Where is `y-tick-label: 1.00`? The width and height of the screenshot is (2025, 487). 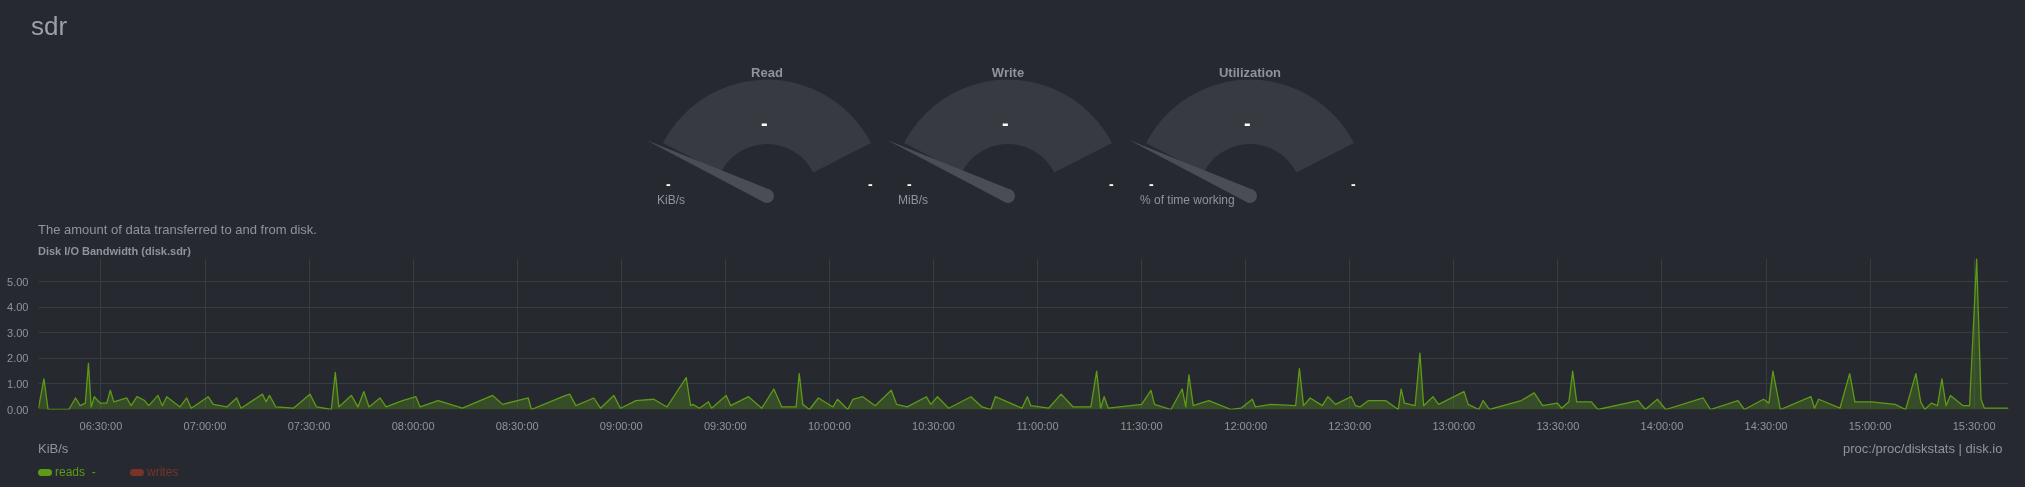 y-tick-label: 1.00 is located at coordinates (18, 383).